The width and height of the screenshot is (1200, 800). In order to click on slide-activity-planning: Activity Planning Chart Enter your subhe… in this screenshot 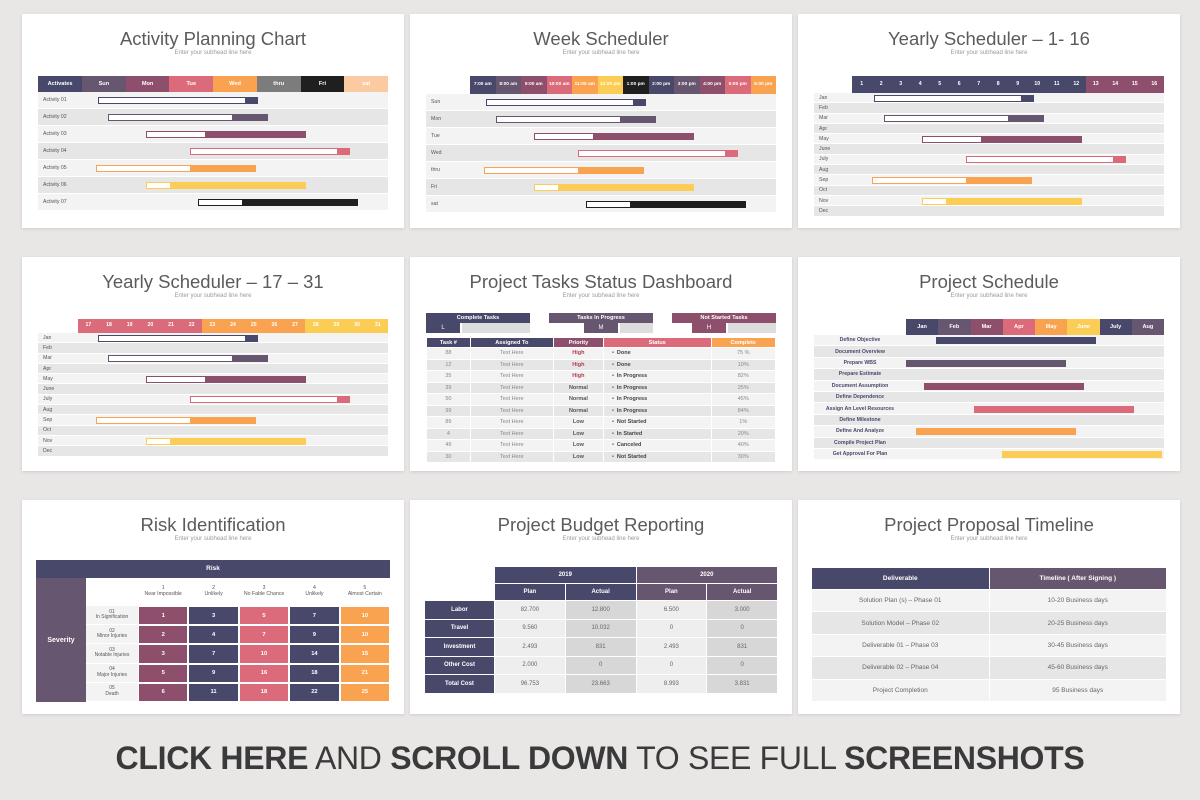, I will do `click(213, 121)`.